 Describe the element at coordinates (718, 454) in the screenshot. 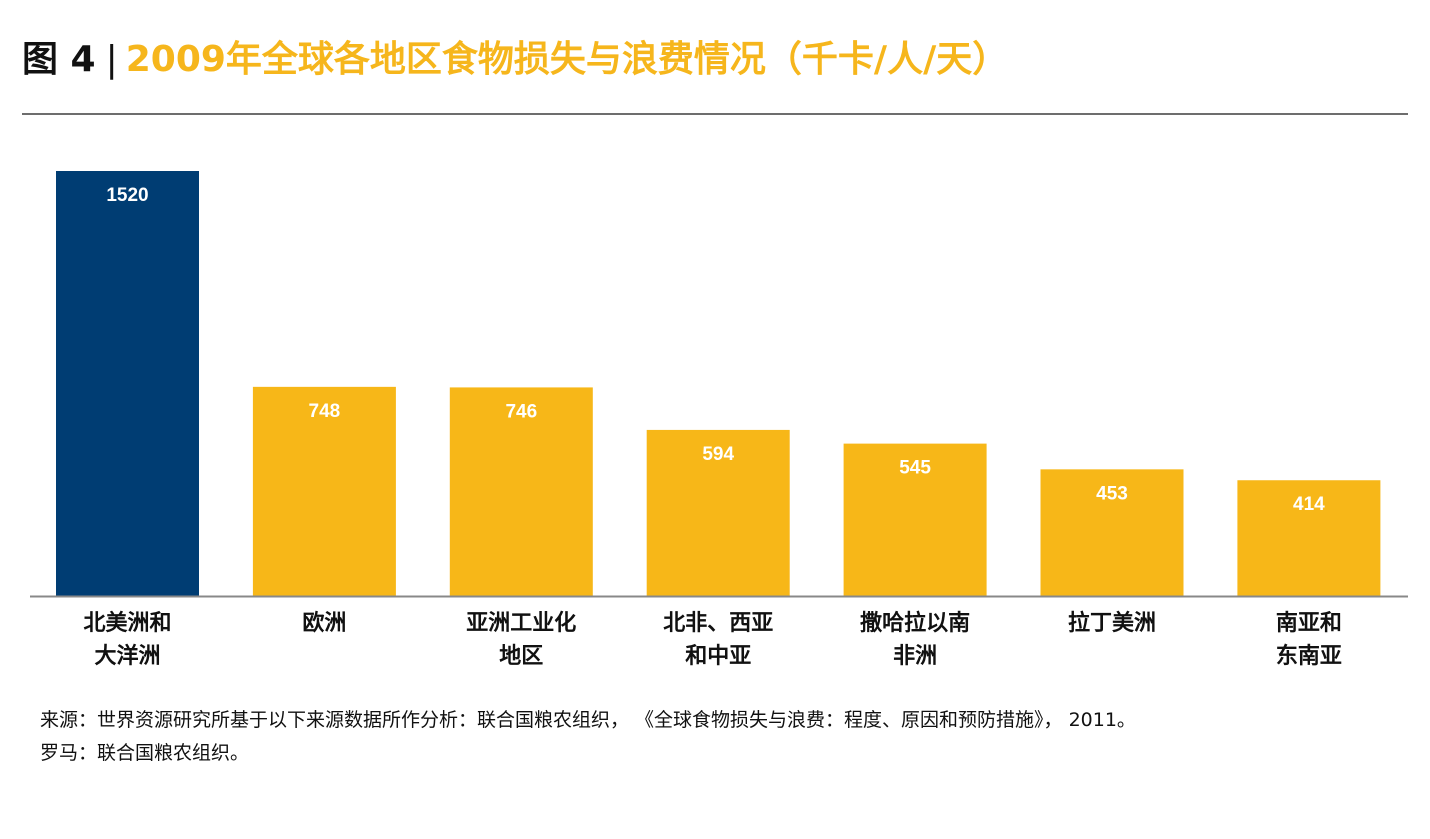

I see `data-label-3: 594` at that location.